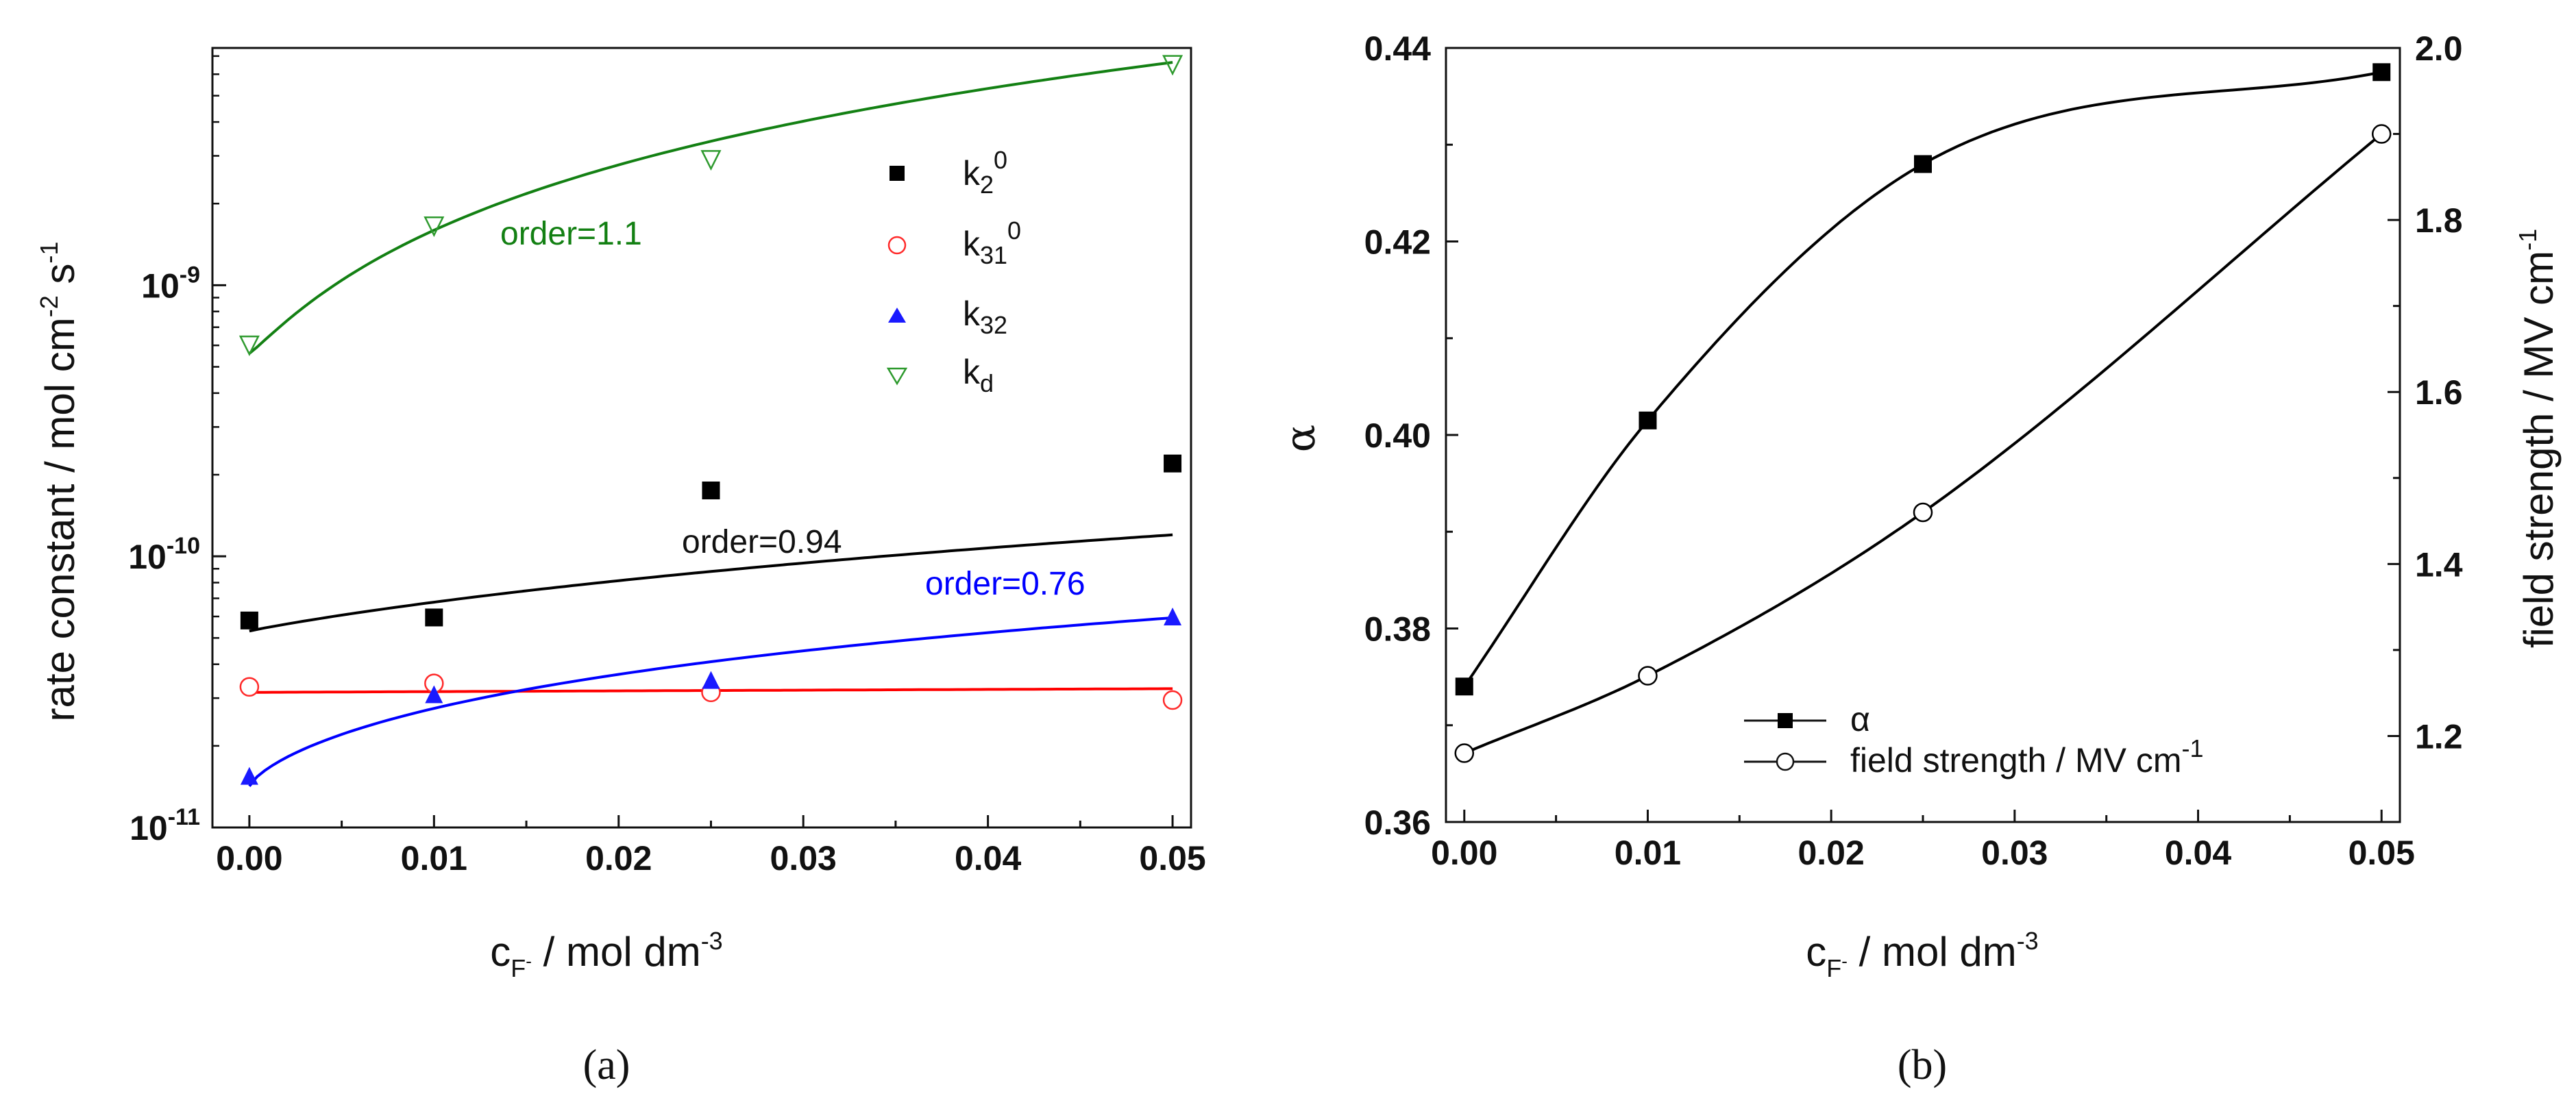 This screenshot has width=2576, height=1109. What do you see at coordinates (2027, 757) in the screenshot?
I see `legend-label-field: field strength / MV cm-1` at bounding box center [2027, 757].